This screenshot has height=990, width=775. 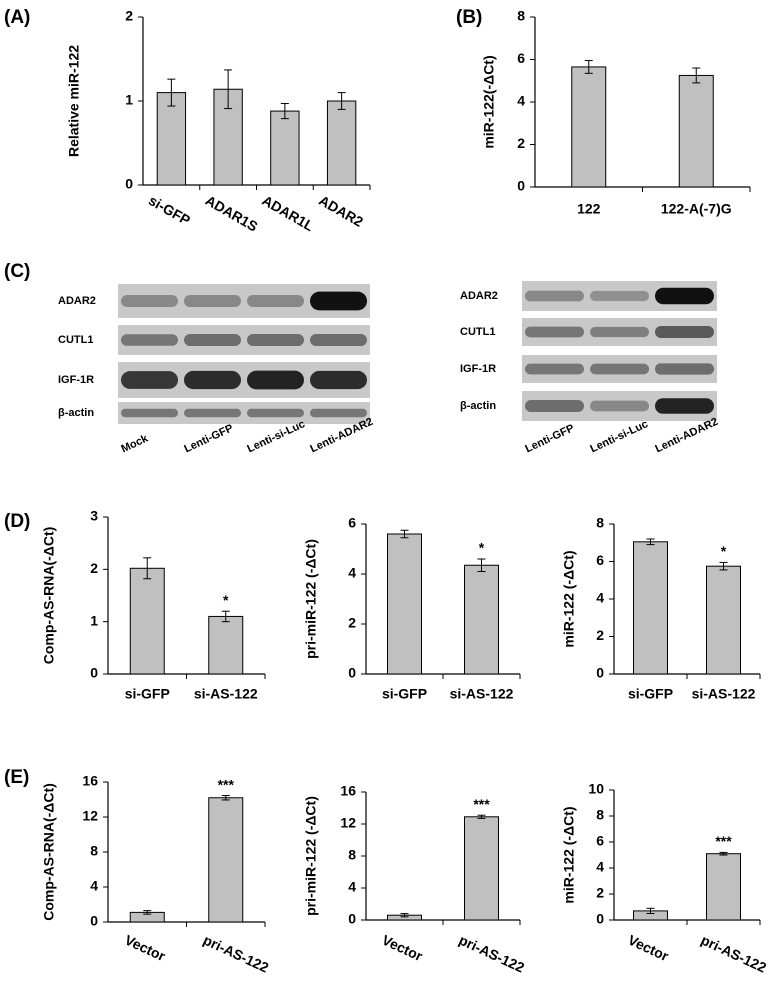 I want to click on blot-lane-label: Mock, so click(x=134, y=443).